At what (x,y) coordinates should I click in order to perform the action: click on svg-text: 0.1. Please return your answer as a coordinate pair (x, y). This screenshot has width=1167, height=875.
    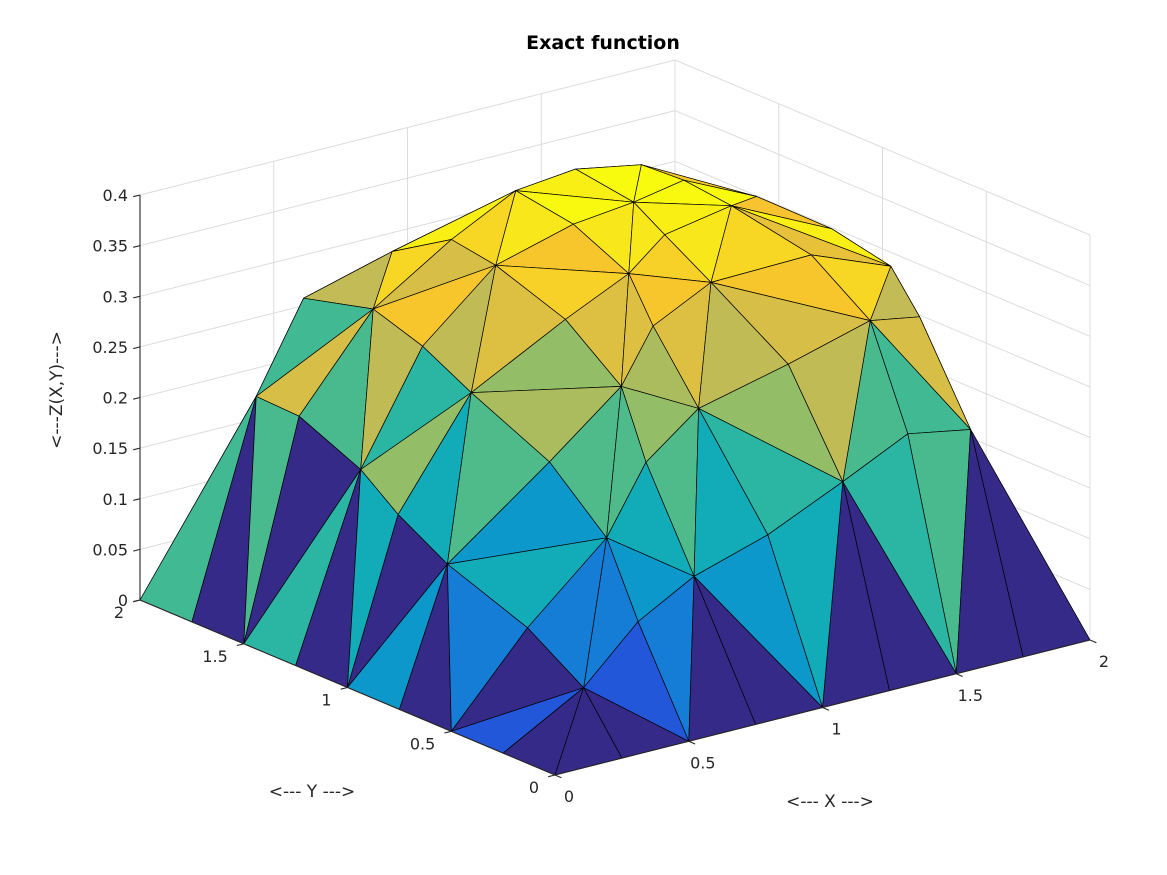
    Looking at the image, I should click on (115, 499).